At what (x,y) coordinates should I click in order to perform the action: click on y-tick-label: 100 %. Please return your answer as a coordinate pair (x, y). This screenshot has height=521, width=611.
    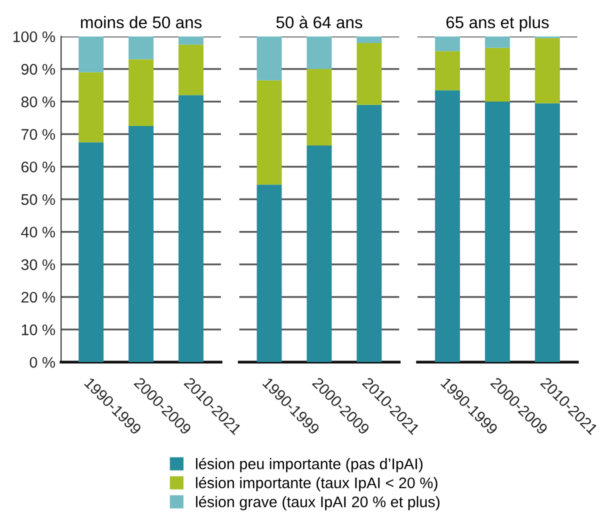
    Looking at the image, I should click on (34, 36).